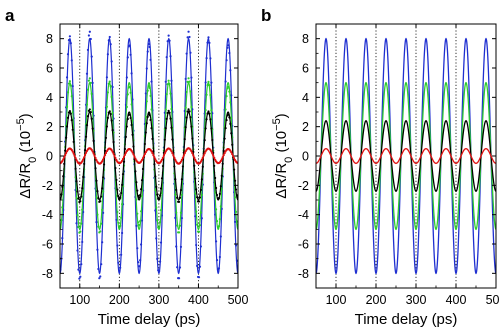  Describe the element at coordinates (10, 15) in the screenshot. I see `panel-label: a` at that location.